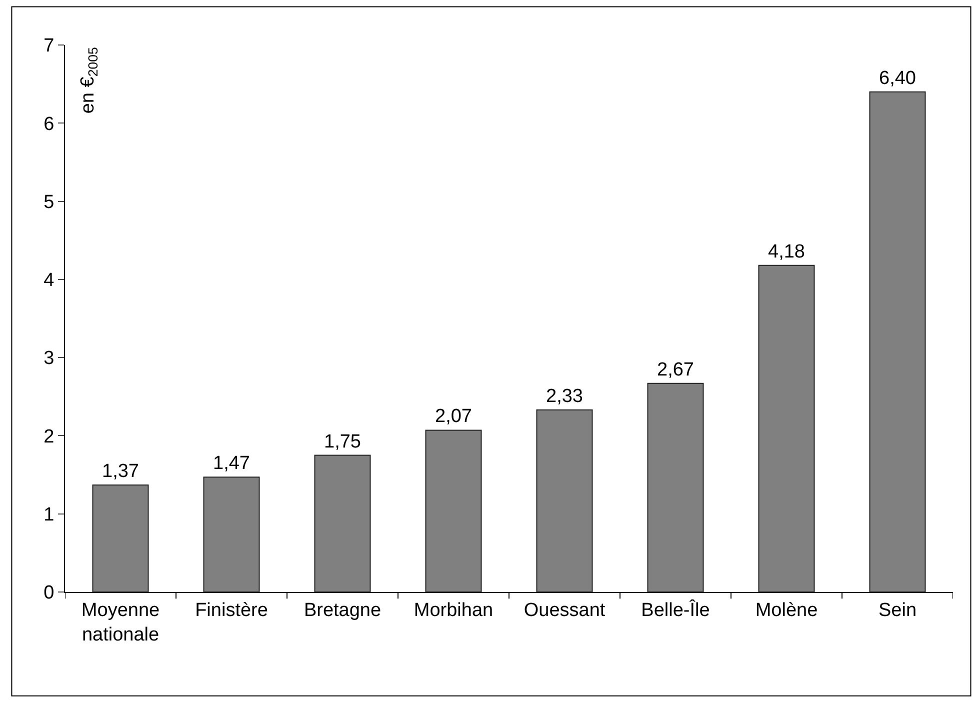  I want to click on y-tick-label: 2, so click(49, 437).